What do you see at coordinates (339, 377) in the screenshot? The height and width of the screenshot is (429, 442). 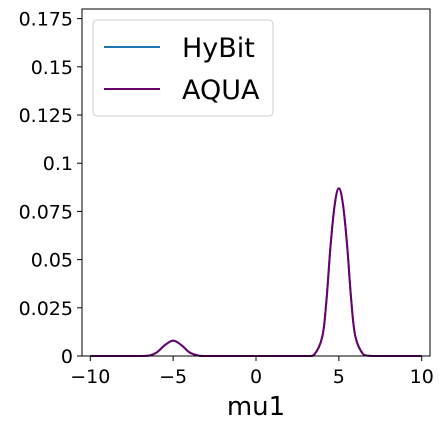 I see `x-tick-label: 5` at bounding box center [339, 377].